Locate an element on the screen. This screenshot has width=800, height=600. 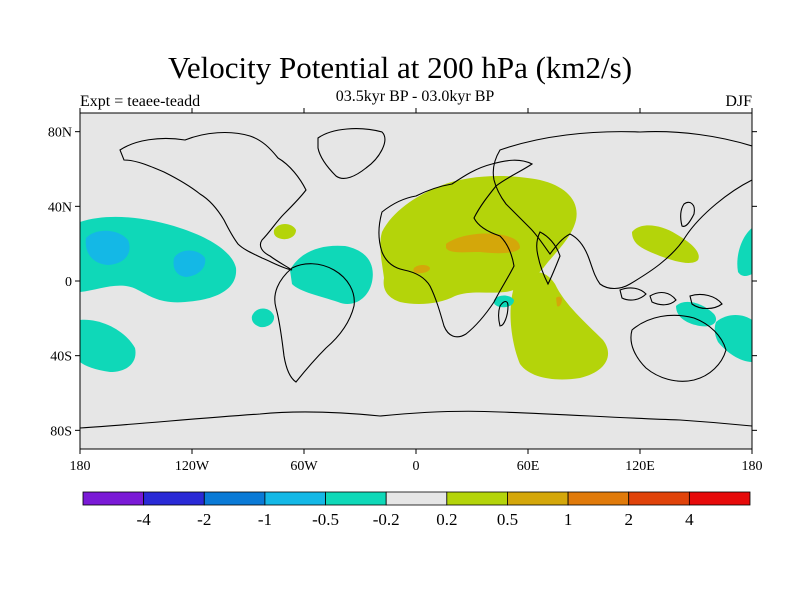
colorbar-label: -0.2 is located at coordinates (386, 519).